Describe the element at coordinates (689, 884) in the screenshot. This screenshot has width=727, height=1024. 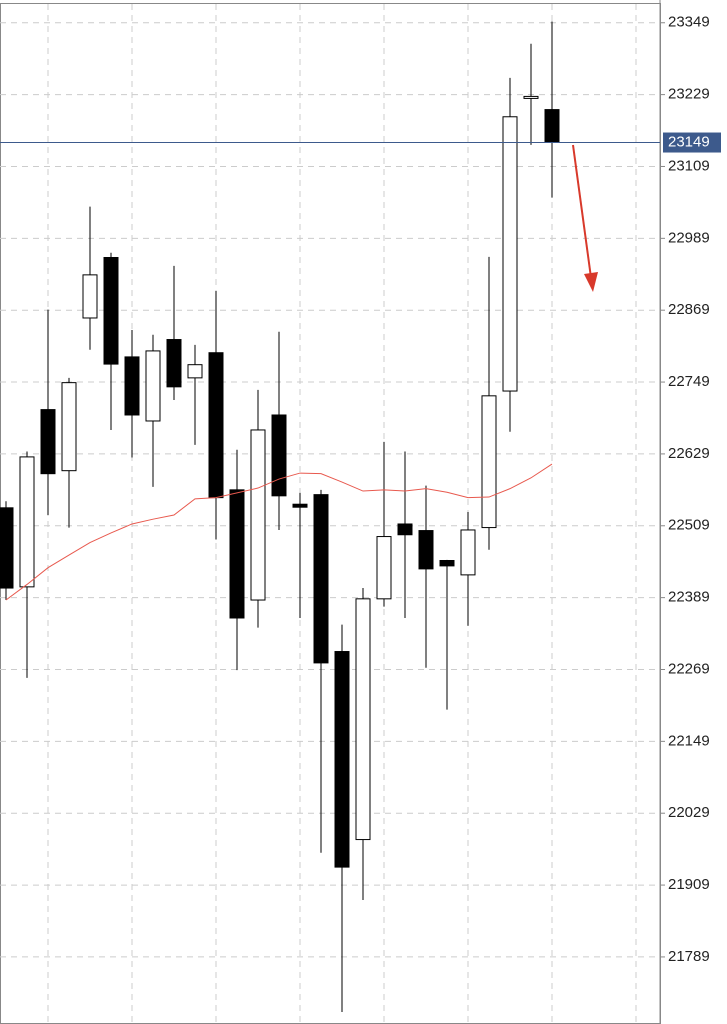
I see `y-tick-label: 21909` at that location.